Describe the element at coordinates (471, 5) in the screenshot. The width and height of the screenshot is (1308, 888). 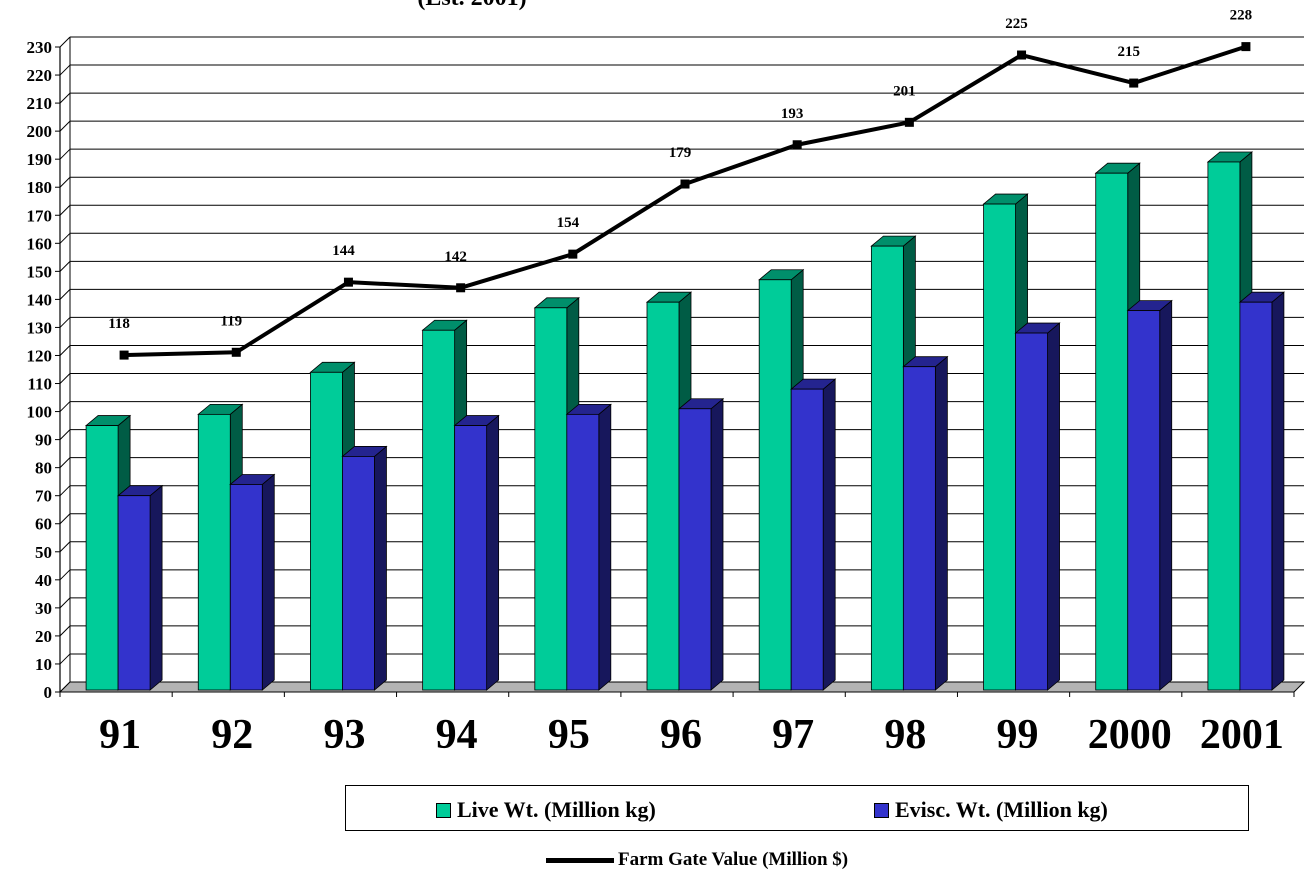
I see `chart-title: (Est. 2001)` at that location.